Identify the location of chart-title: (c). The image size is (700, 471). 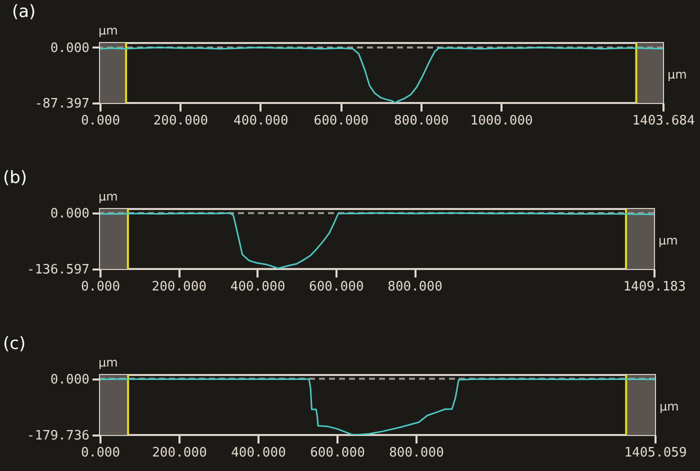
(14, 344).